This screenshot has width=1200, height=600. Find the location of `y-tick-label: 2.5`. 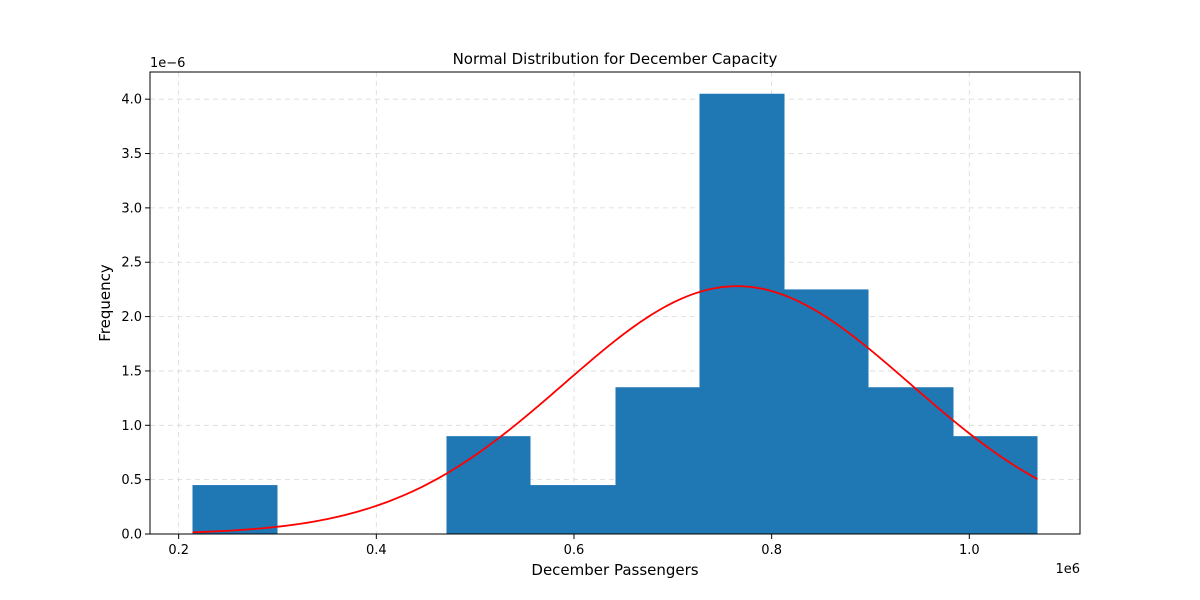

y-tick-label: 2.5 is located at coordinates (131, 263).